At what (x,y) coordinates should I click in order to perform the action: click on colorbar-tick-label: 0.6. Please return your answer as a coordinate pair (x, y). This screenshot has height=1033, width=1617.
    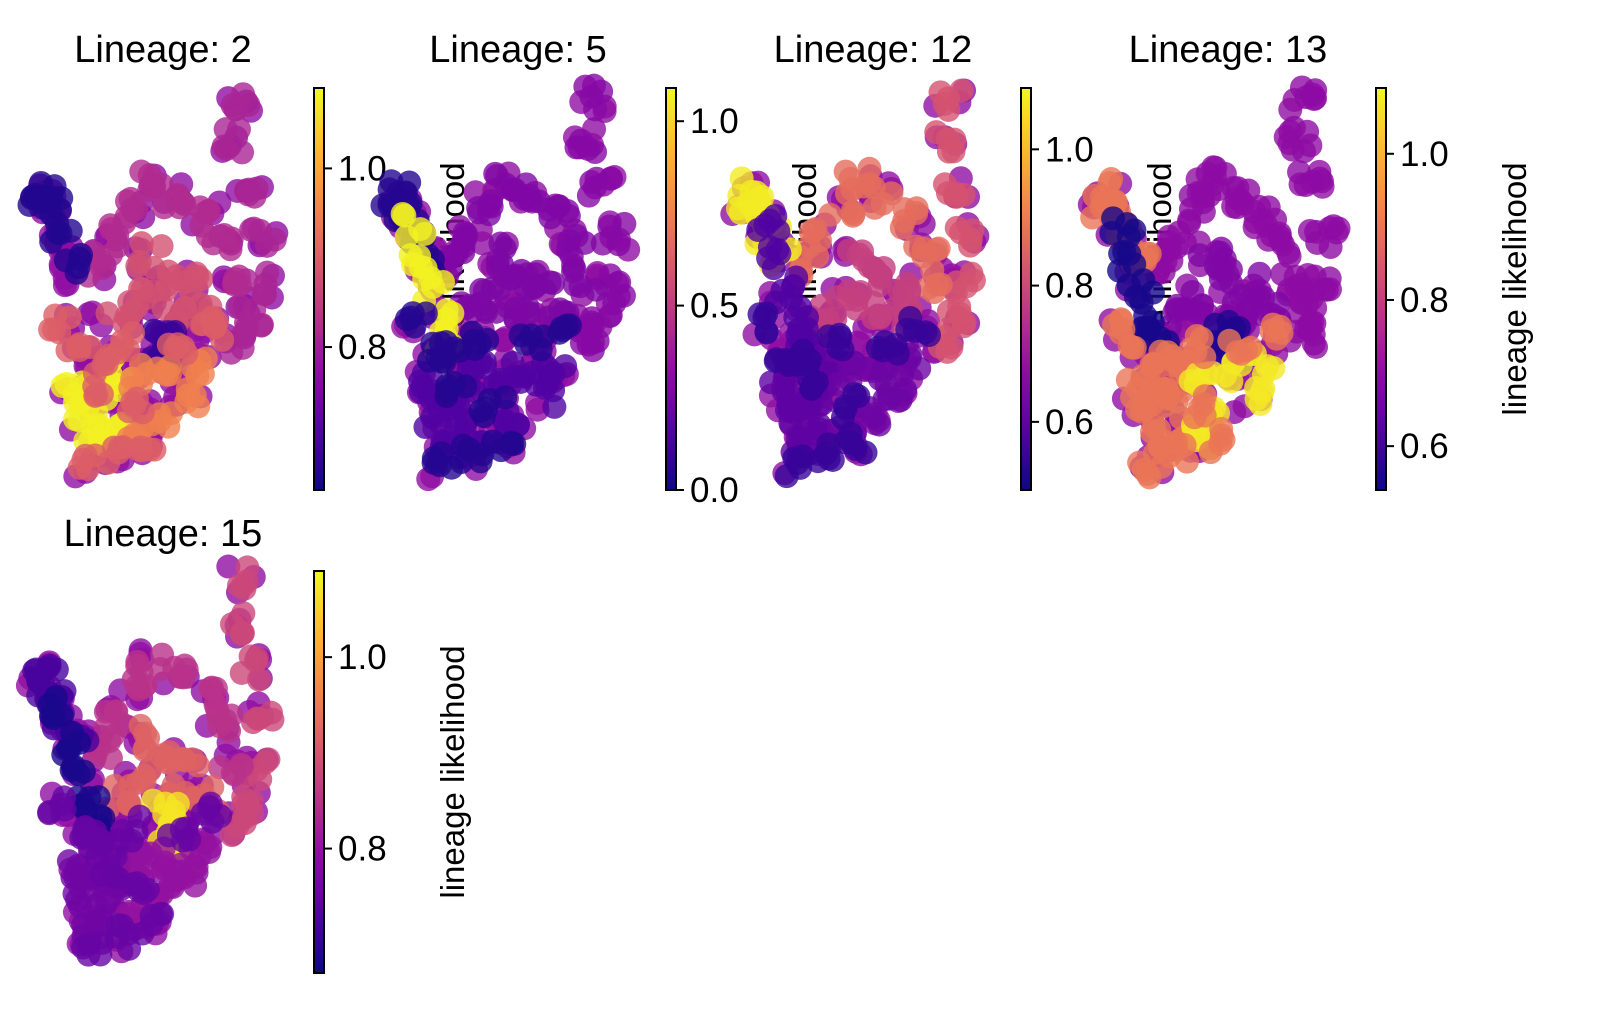
    Looking at the image, I should click on (1069, 422).